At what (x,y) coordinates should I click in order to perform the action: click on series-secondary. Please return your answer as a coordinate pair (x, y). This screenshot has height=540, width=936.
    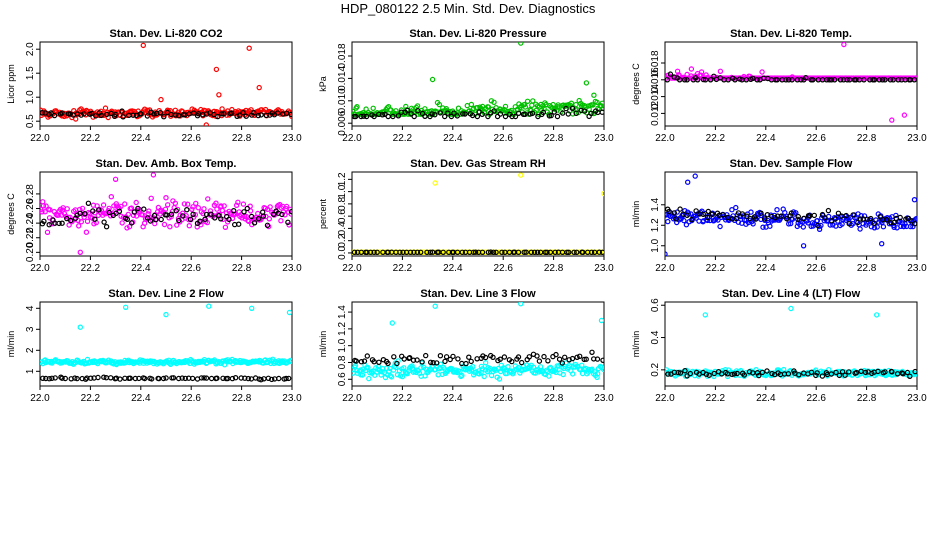
    Looking at the image, I should click on (791, 217).